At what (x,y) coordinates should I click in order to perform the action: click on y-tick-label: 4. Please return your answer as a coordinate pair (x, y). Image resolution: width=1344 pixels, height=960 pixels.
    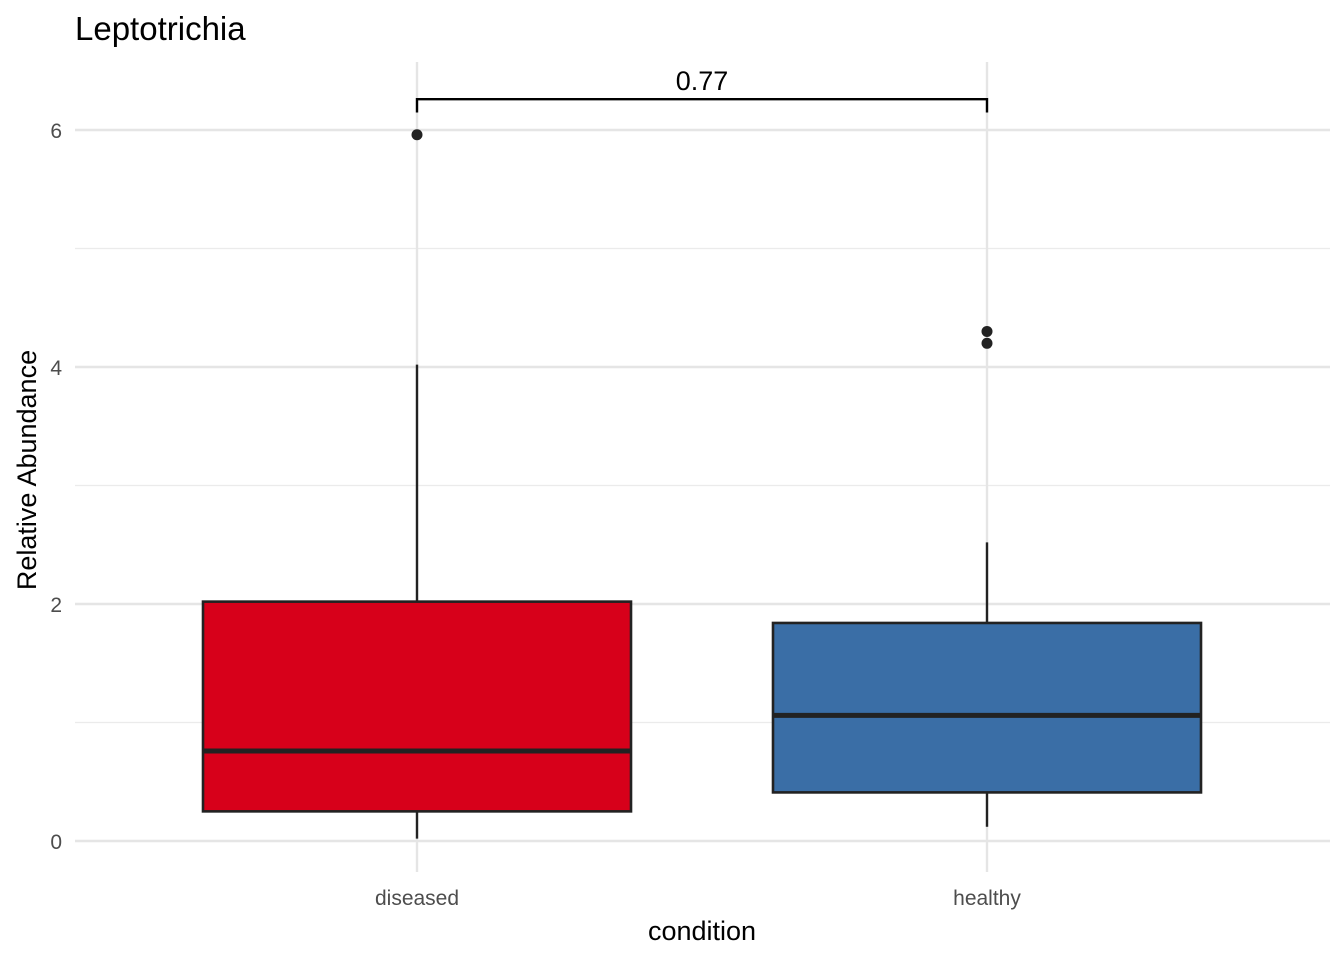
    Looking at the image, I should click on (56, 368).